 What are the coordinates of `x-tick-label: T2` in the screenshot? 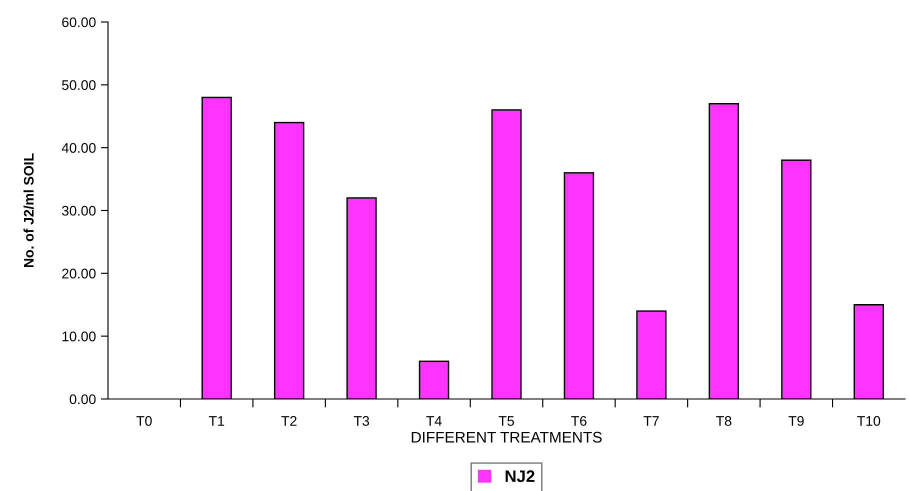 It's located at (289, 421).